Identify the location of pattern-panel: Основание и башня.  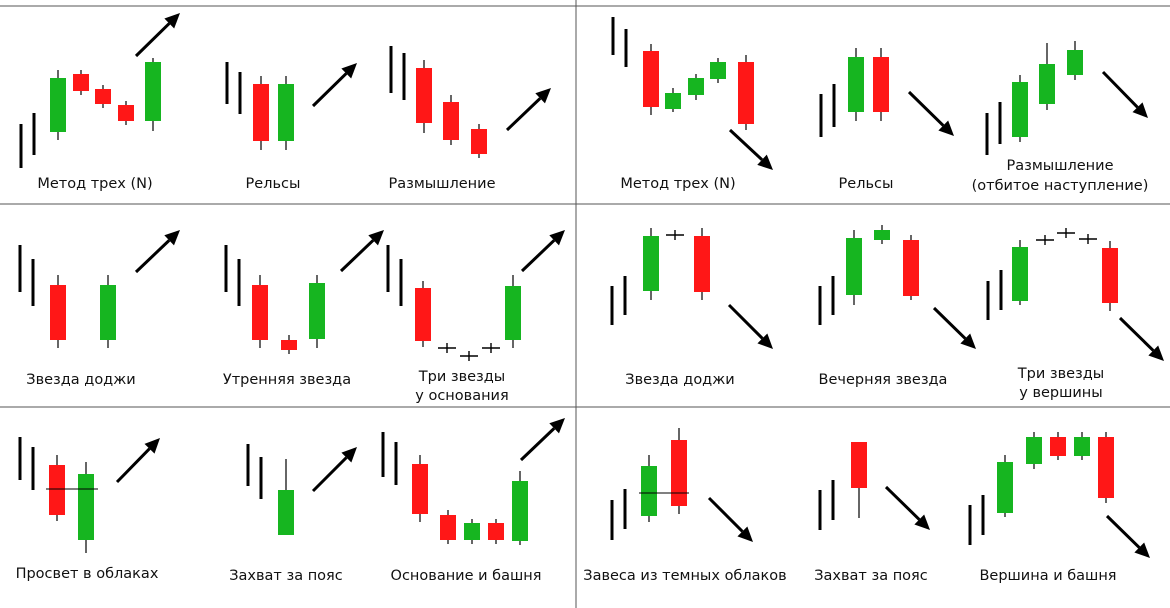
(473, 501).